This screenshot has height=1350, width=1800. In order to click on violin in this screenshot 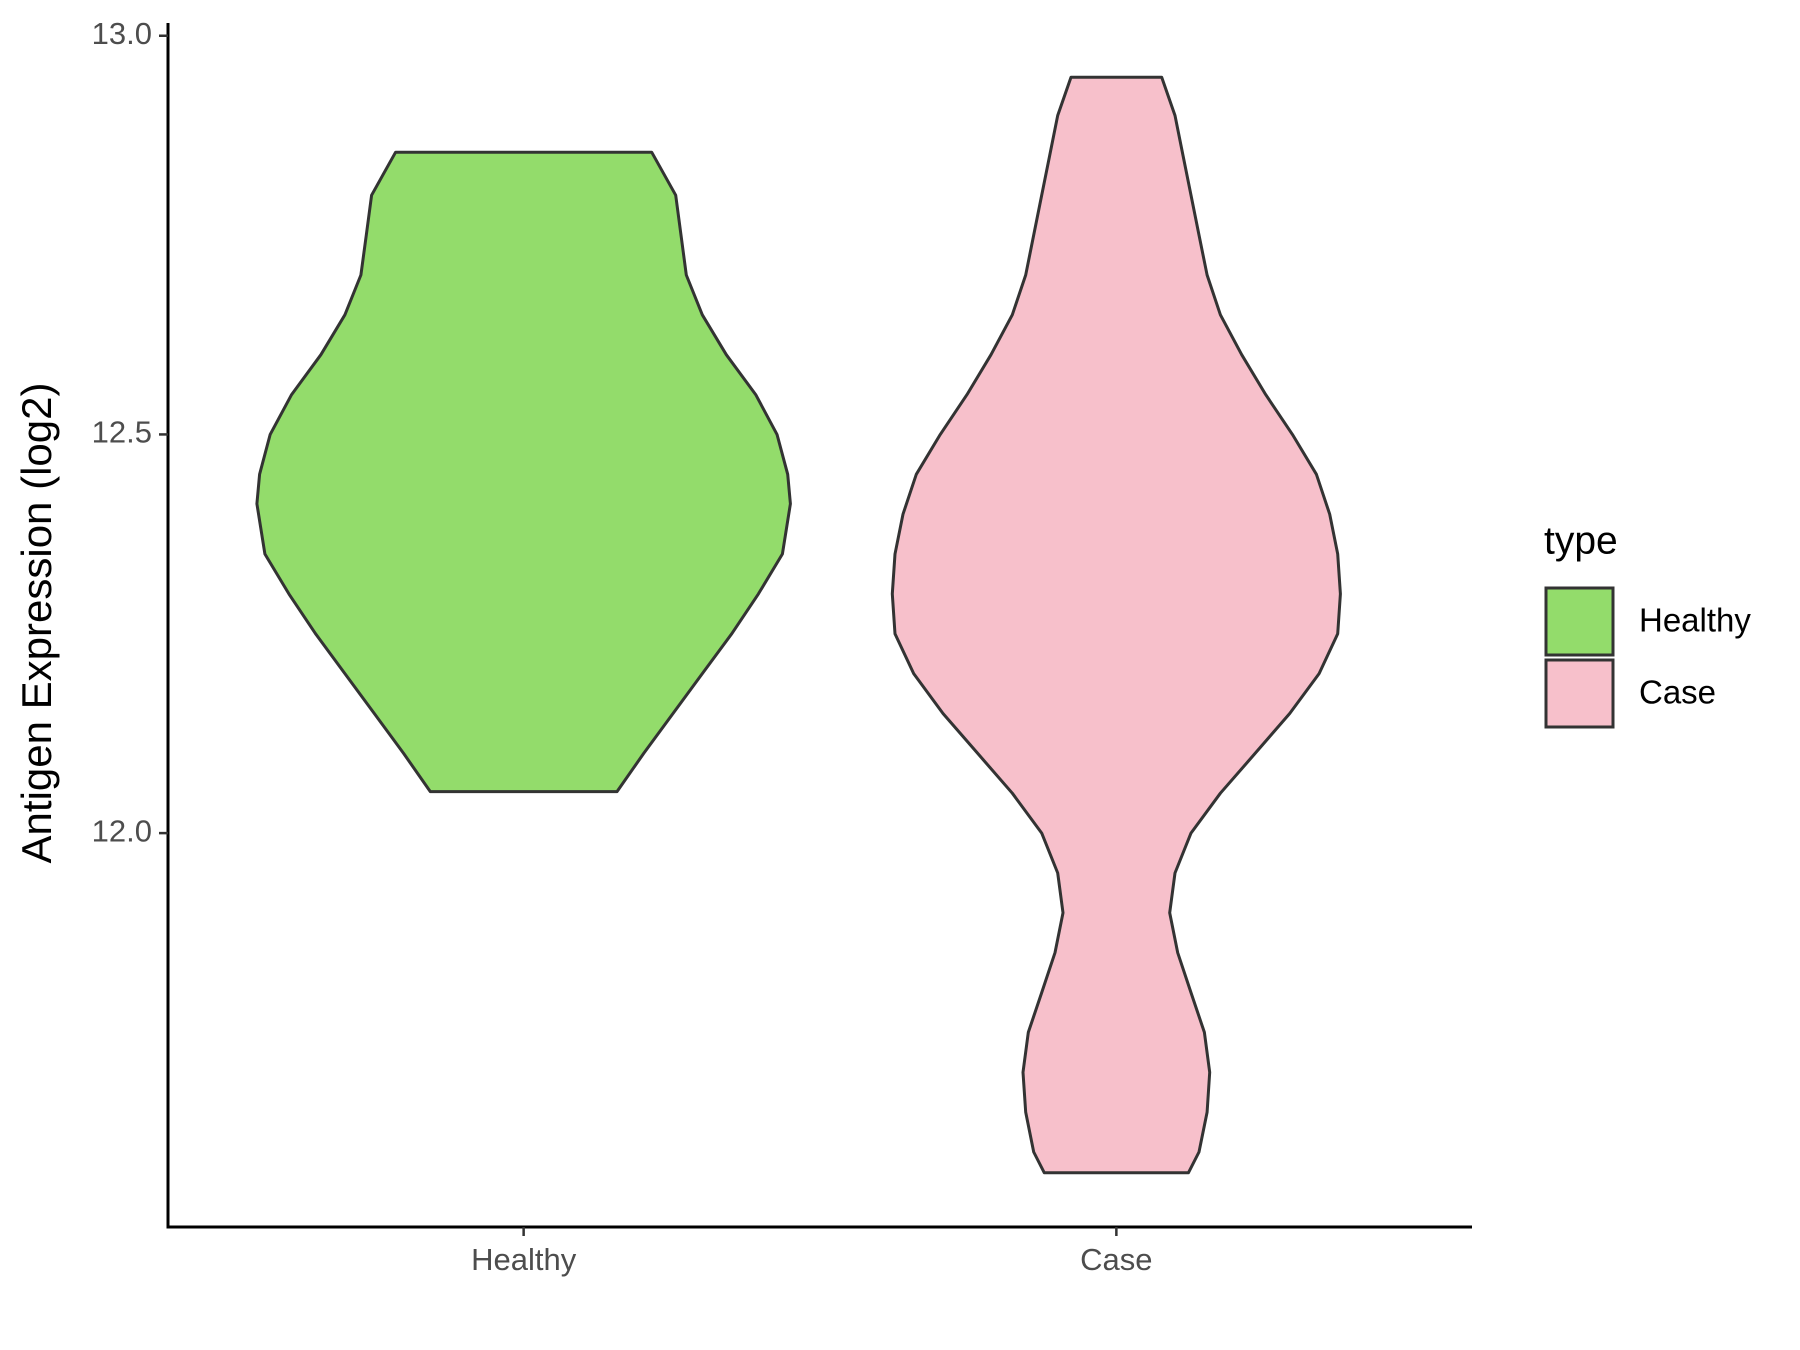, I will do `click(523, 472)`.